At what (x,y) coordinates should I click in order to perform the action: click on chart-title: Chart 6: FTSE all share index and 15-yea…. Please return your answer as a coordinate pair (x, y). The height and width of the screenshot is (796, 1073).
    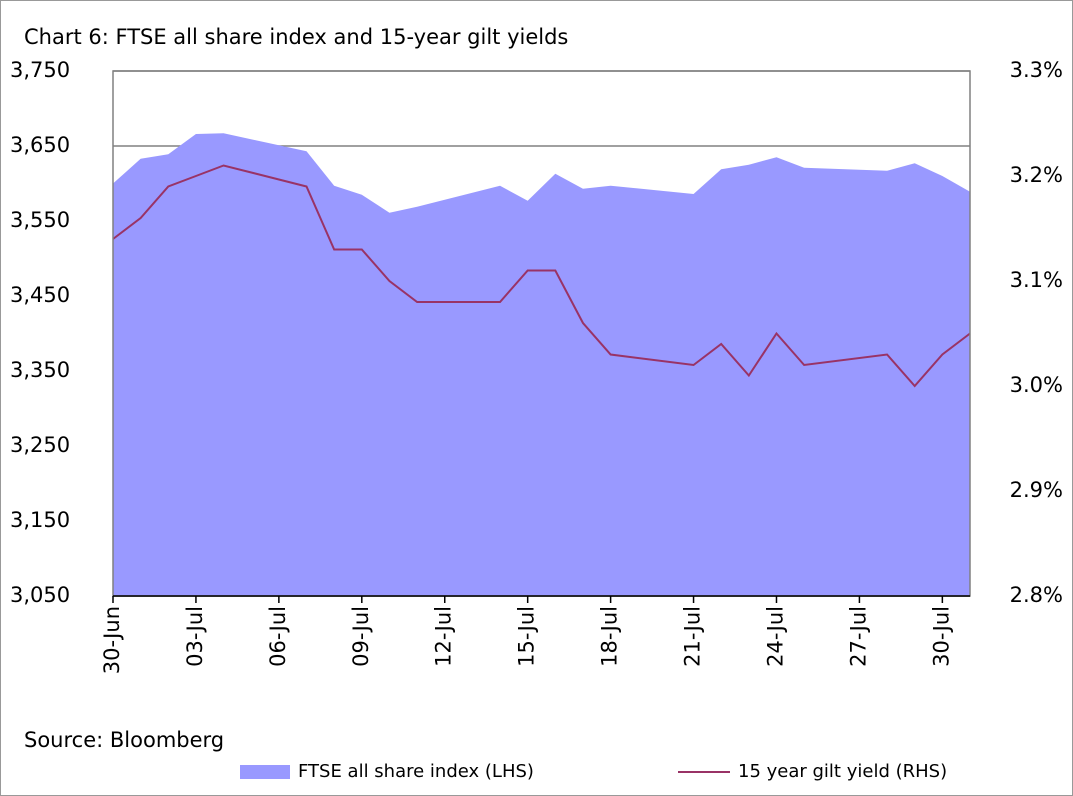
    Looking at the image, I should click on (296, 37).